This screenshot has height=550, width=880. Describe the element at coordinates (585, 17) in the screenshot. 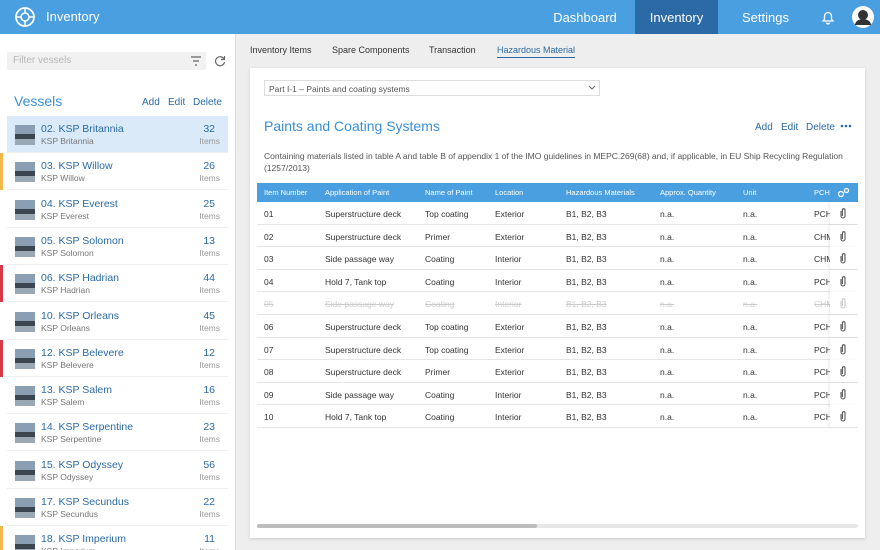

I see `nav-item: Dashboard` at that location.